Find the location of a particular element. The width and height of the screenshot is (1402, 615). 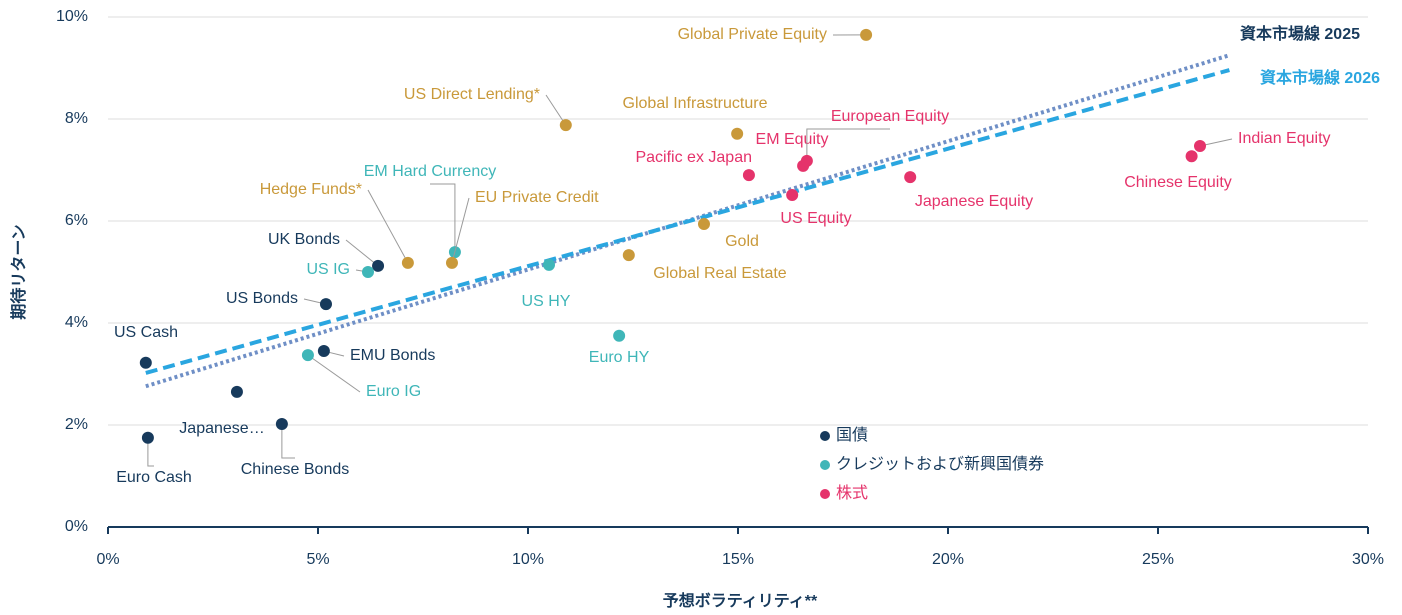

y-tick-label: 2% is located at coordinates (76, 424).